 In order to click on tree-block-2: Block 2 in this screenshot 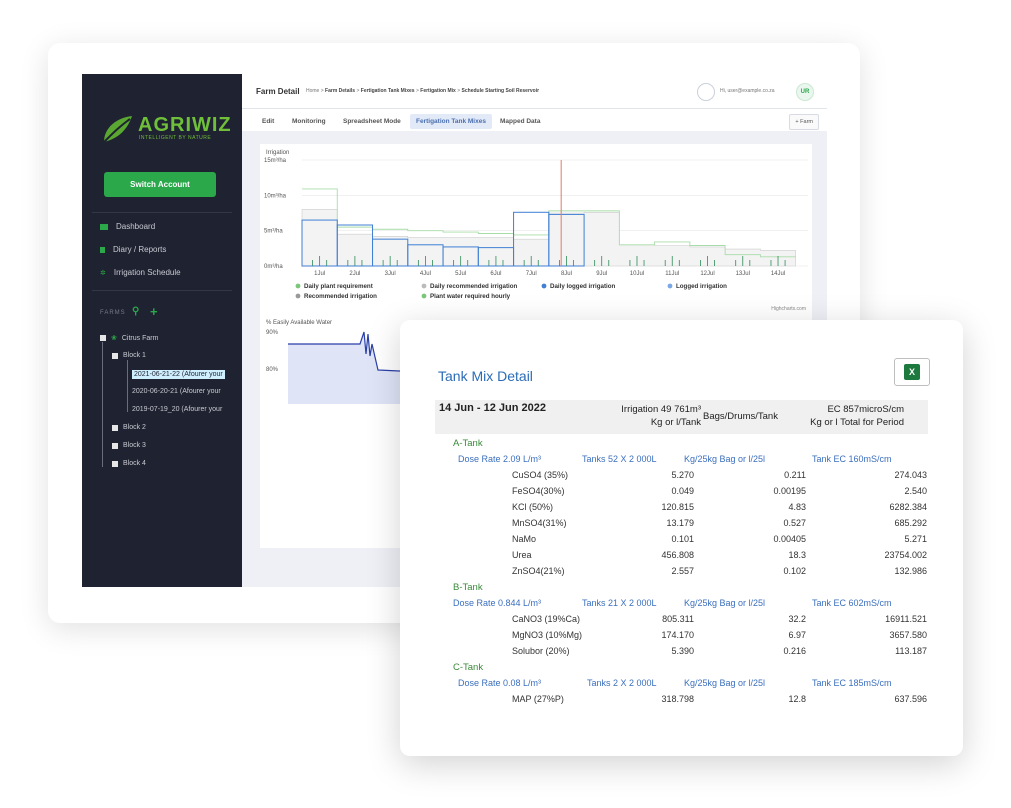, I will do `click(129, 427)`.